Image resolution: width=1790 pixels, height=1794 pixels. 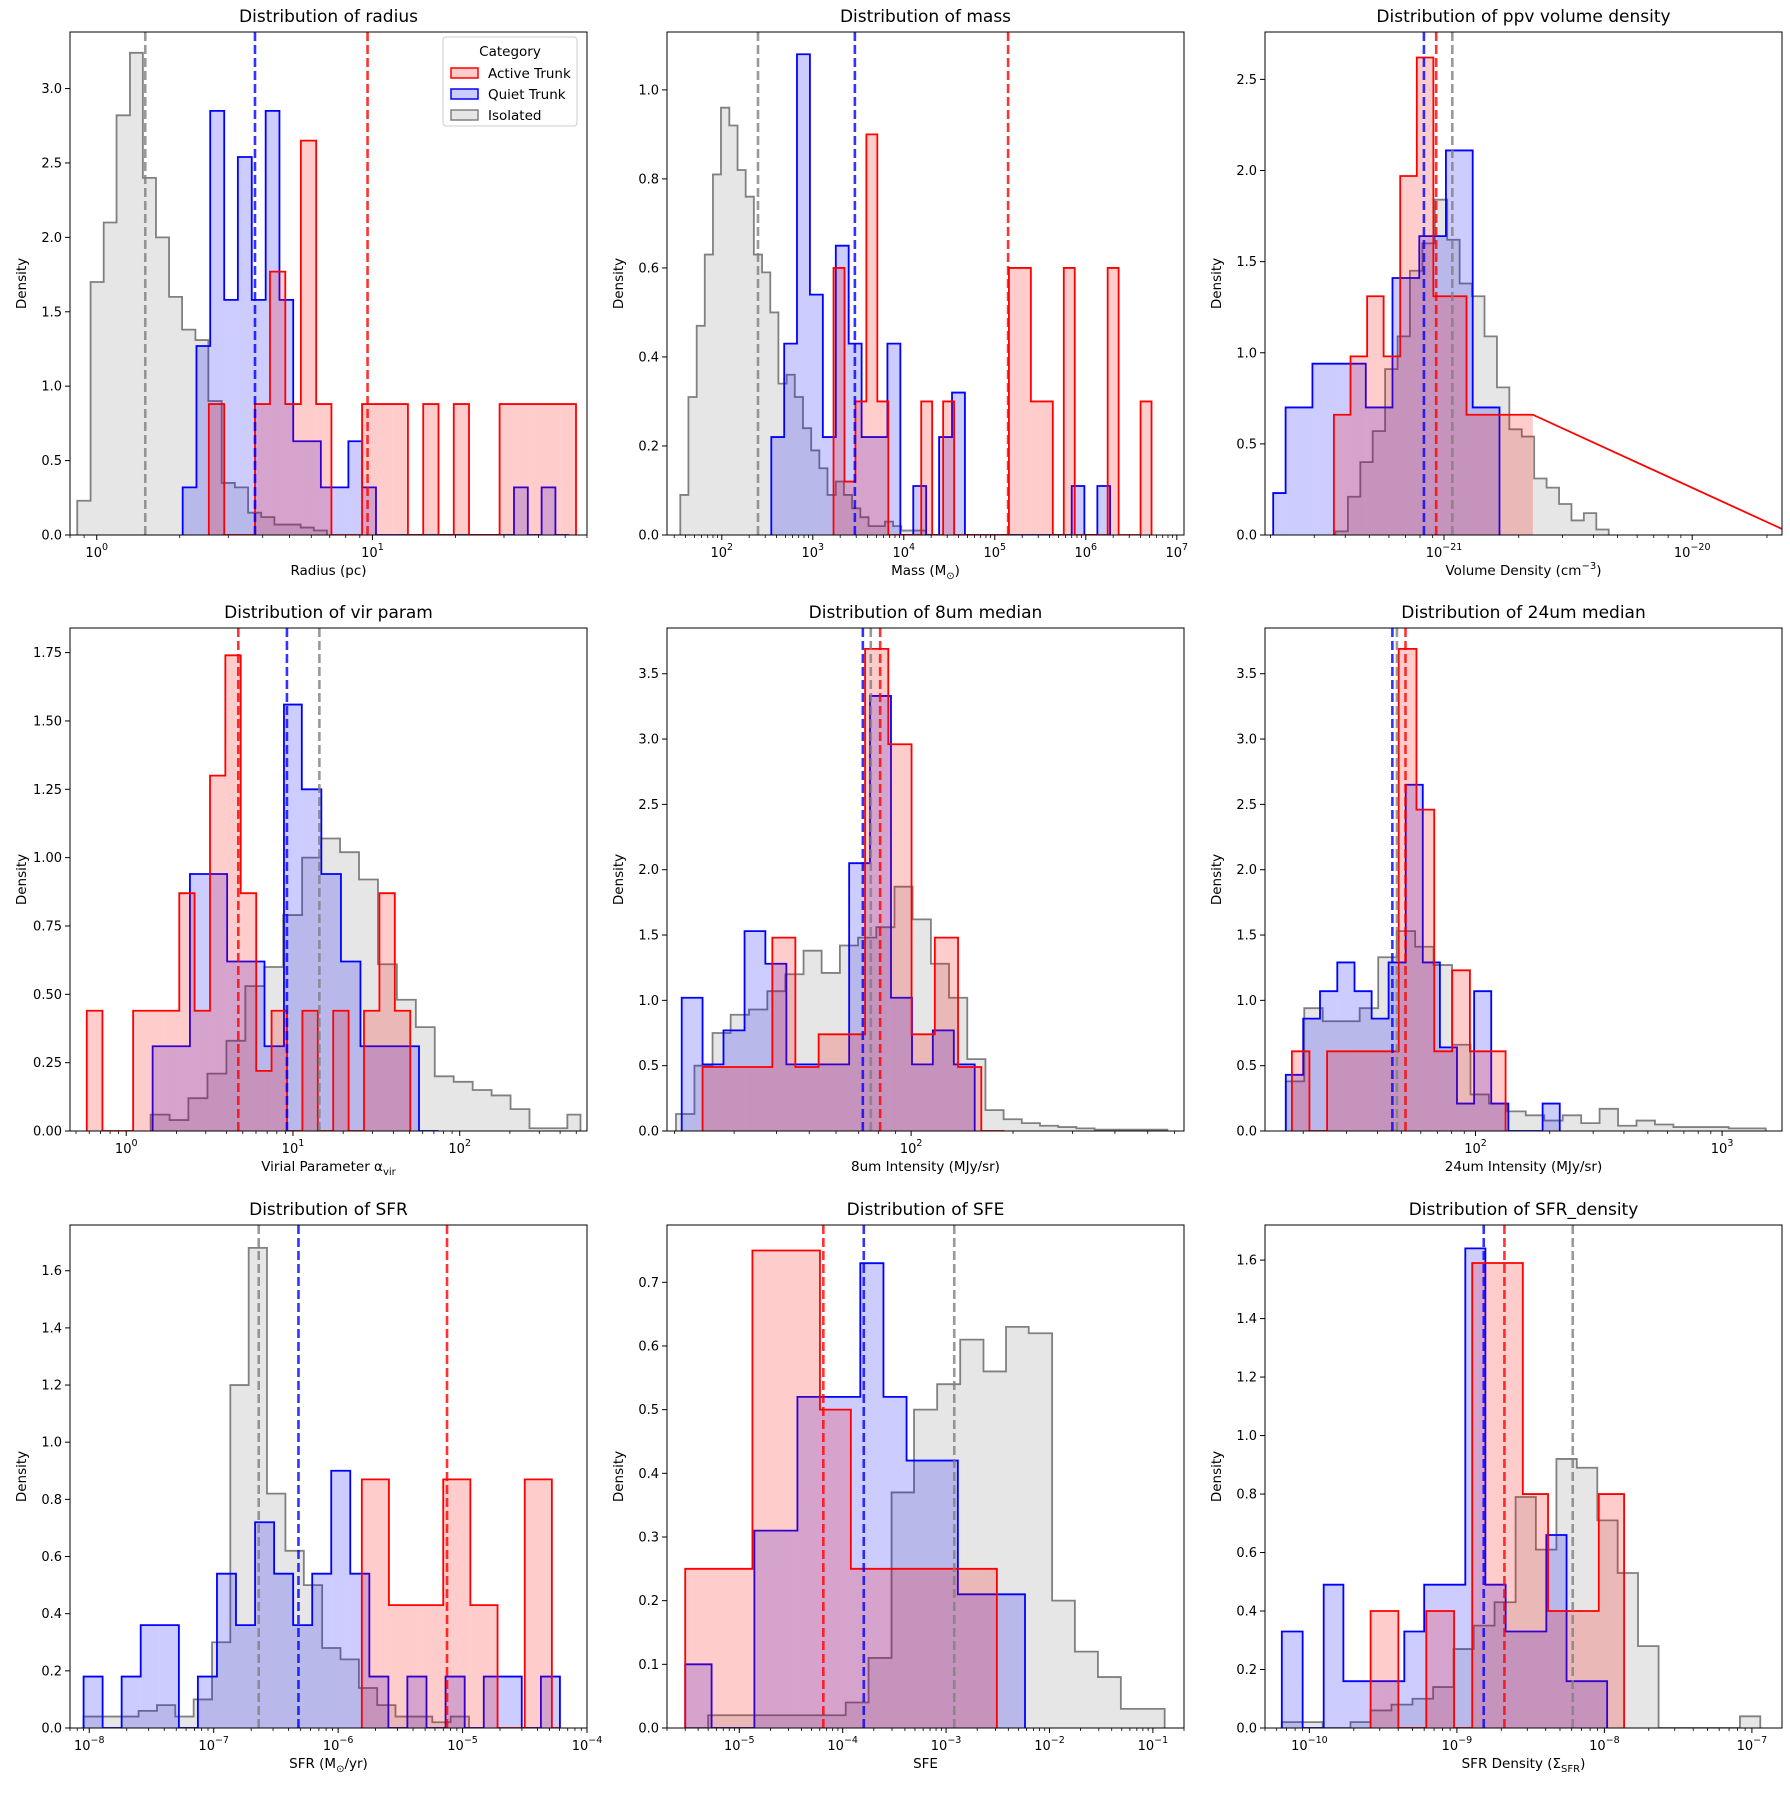 I want to click on subplot-title: Distribution of SFR_density, so click(x=1524, y=1210).